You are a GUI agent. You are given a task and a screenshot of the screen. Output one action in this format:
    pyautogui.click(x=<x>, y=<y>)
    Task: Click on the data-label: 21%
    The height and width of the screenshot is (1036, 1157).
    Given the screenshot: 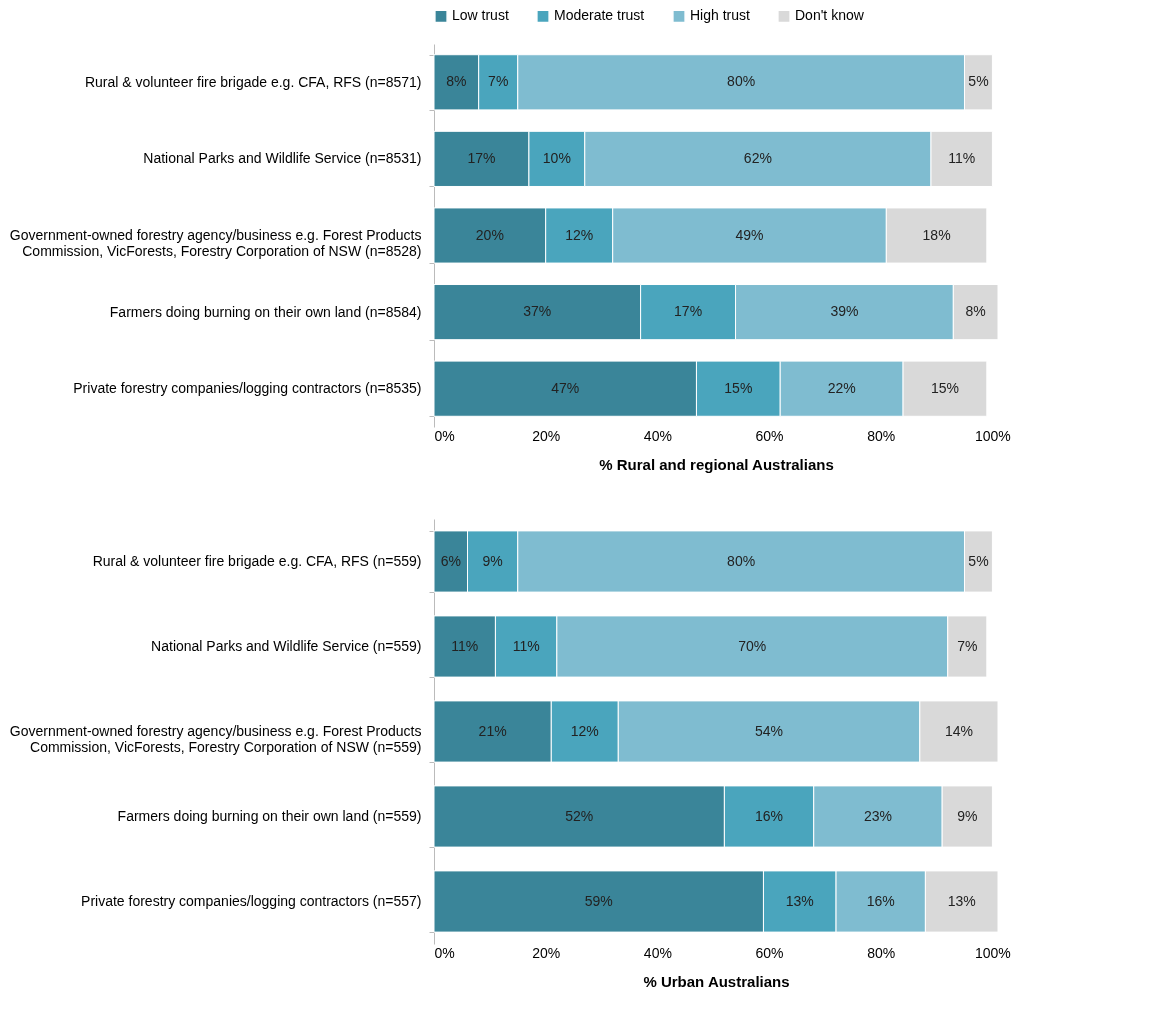 What is the action you would take?
    pyautogui.click(x=492, y=730)
    